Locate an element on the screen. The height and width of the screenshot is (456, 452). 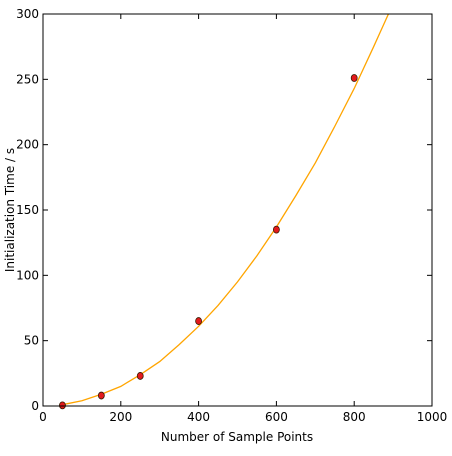
x-tick-label: 800 is located at coordinates (354, 417).